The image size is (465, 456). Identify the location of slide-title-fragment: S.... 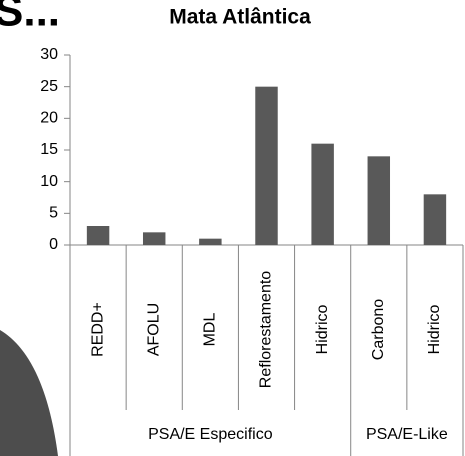
(30, 18).